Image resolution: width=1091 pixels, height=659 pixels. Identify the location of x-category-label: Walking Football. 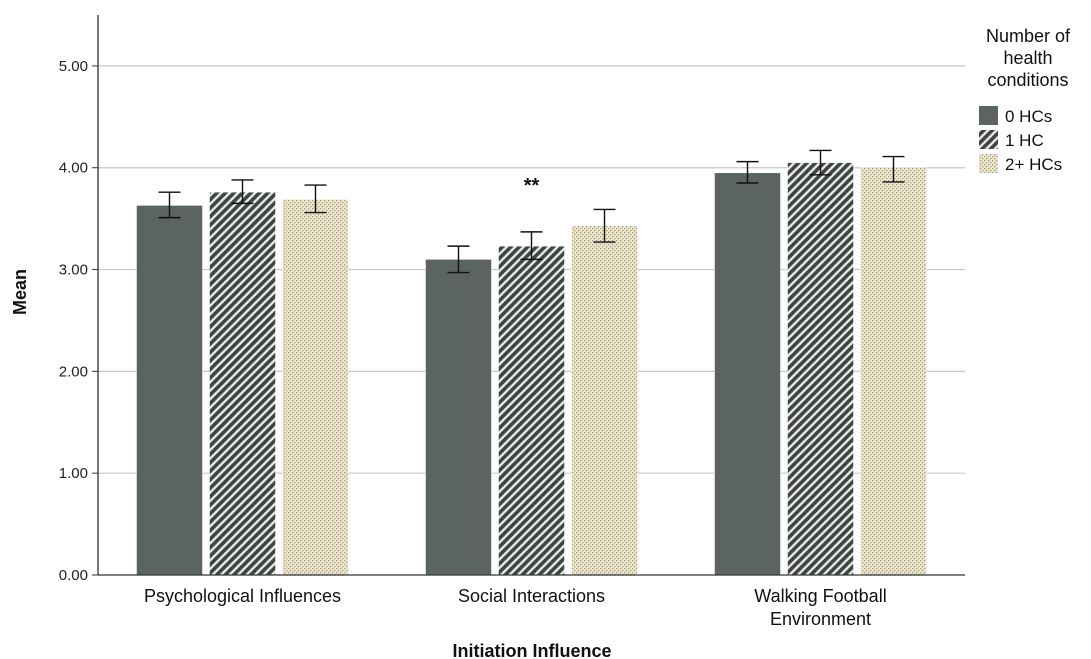
(820, 596).